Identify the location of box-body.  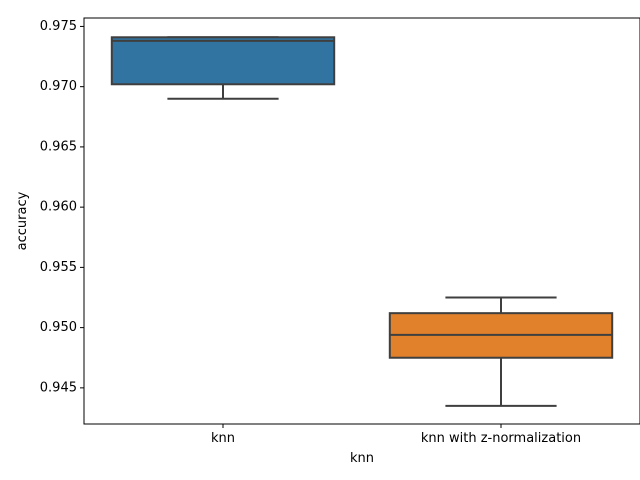
(223, 61).